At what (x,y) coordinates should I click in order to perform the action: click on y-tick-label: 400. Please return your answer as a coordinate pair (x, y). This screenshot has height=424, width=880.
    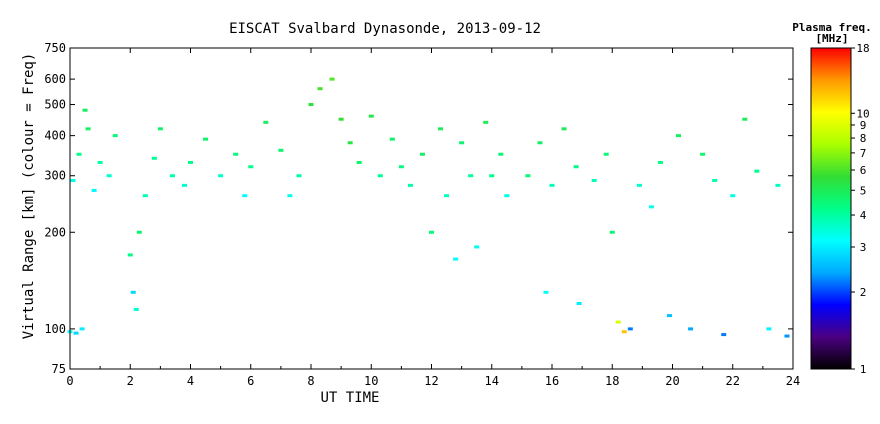
    Looking at the image, I should click on (55, 136).